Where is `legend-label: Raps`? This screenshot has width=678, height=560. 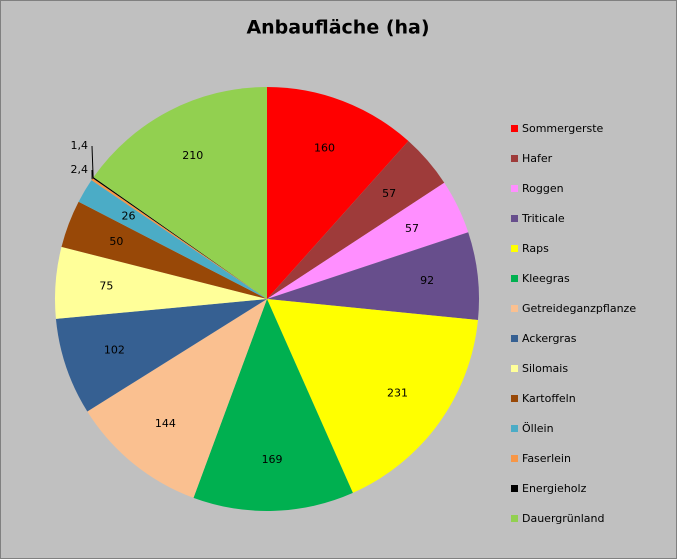
legend-label: Raps is located at coordinates (535, 248).